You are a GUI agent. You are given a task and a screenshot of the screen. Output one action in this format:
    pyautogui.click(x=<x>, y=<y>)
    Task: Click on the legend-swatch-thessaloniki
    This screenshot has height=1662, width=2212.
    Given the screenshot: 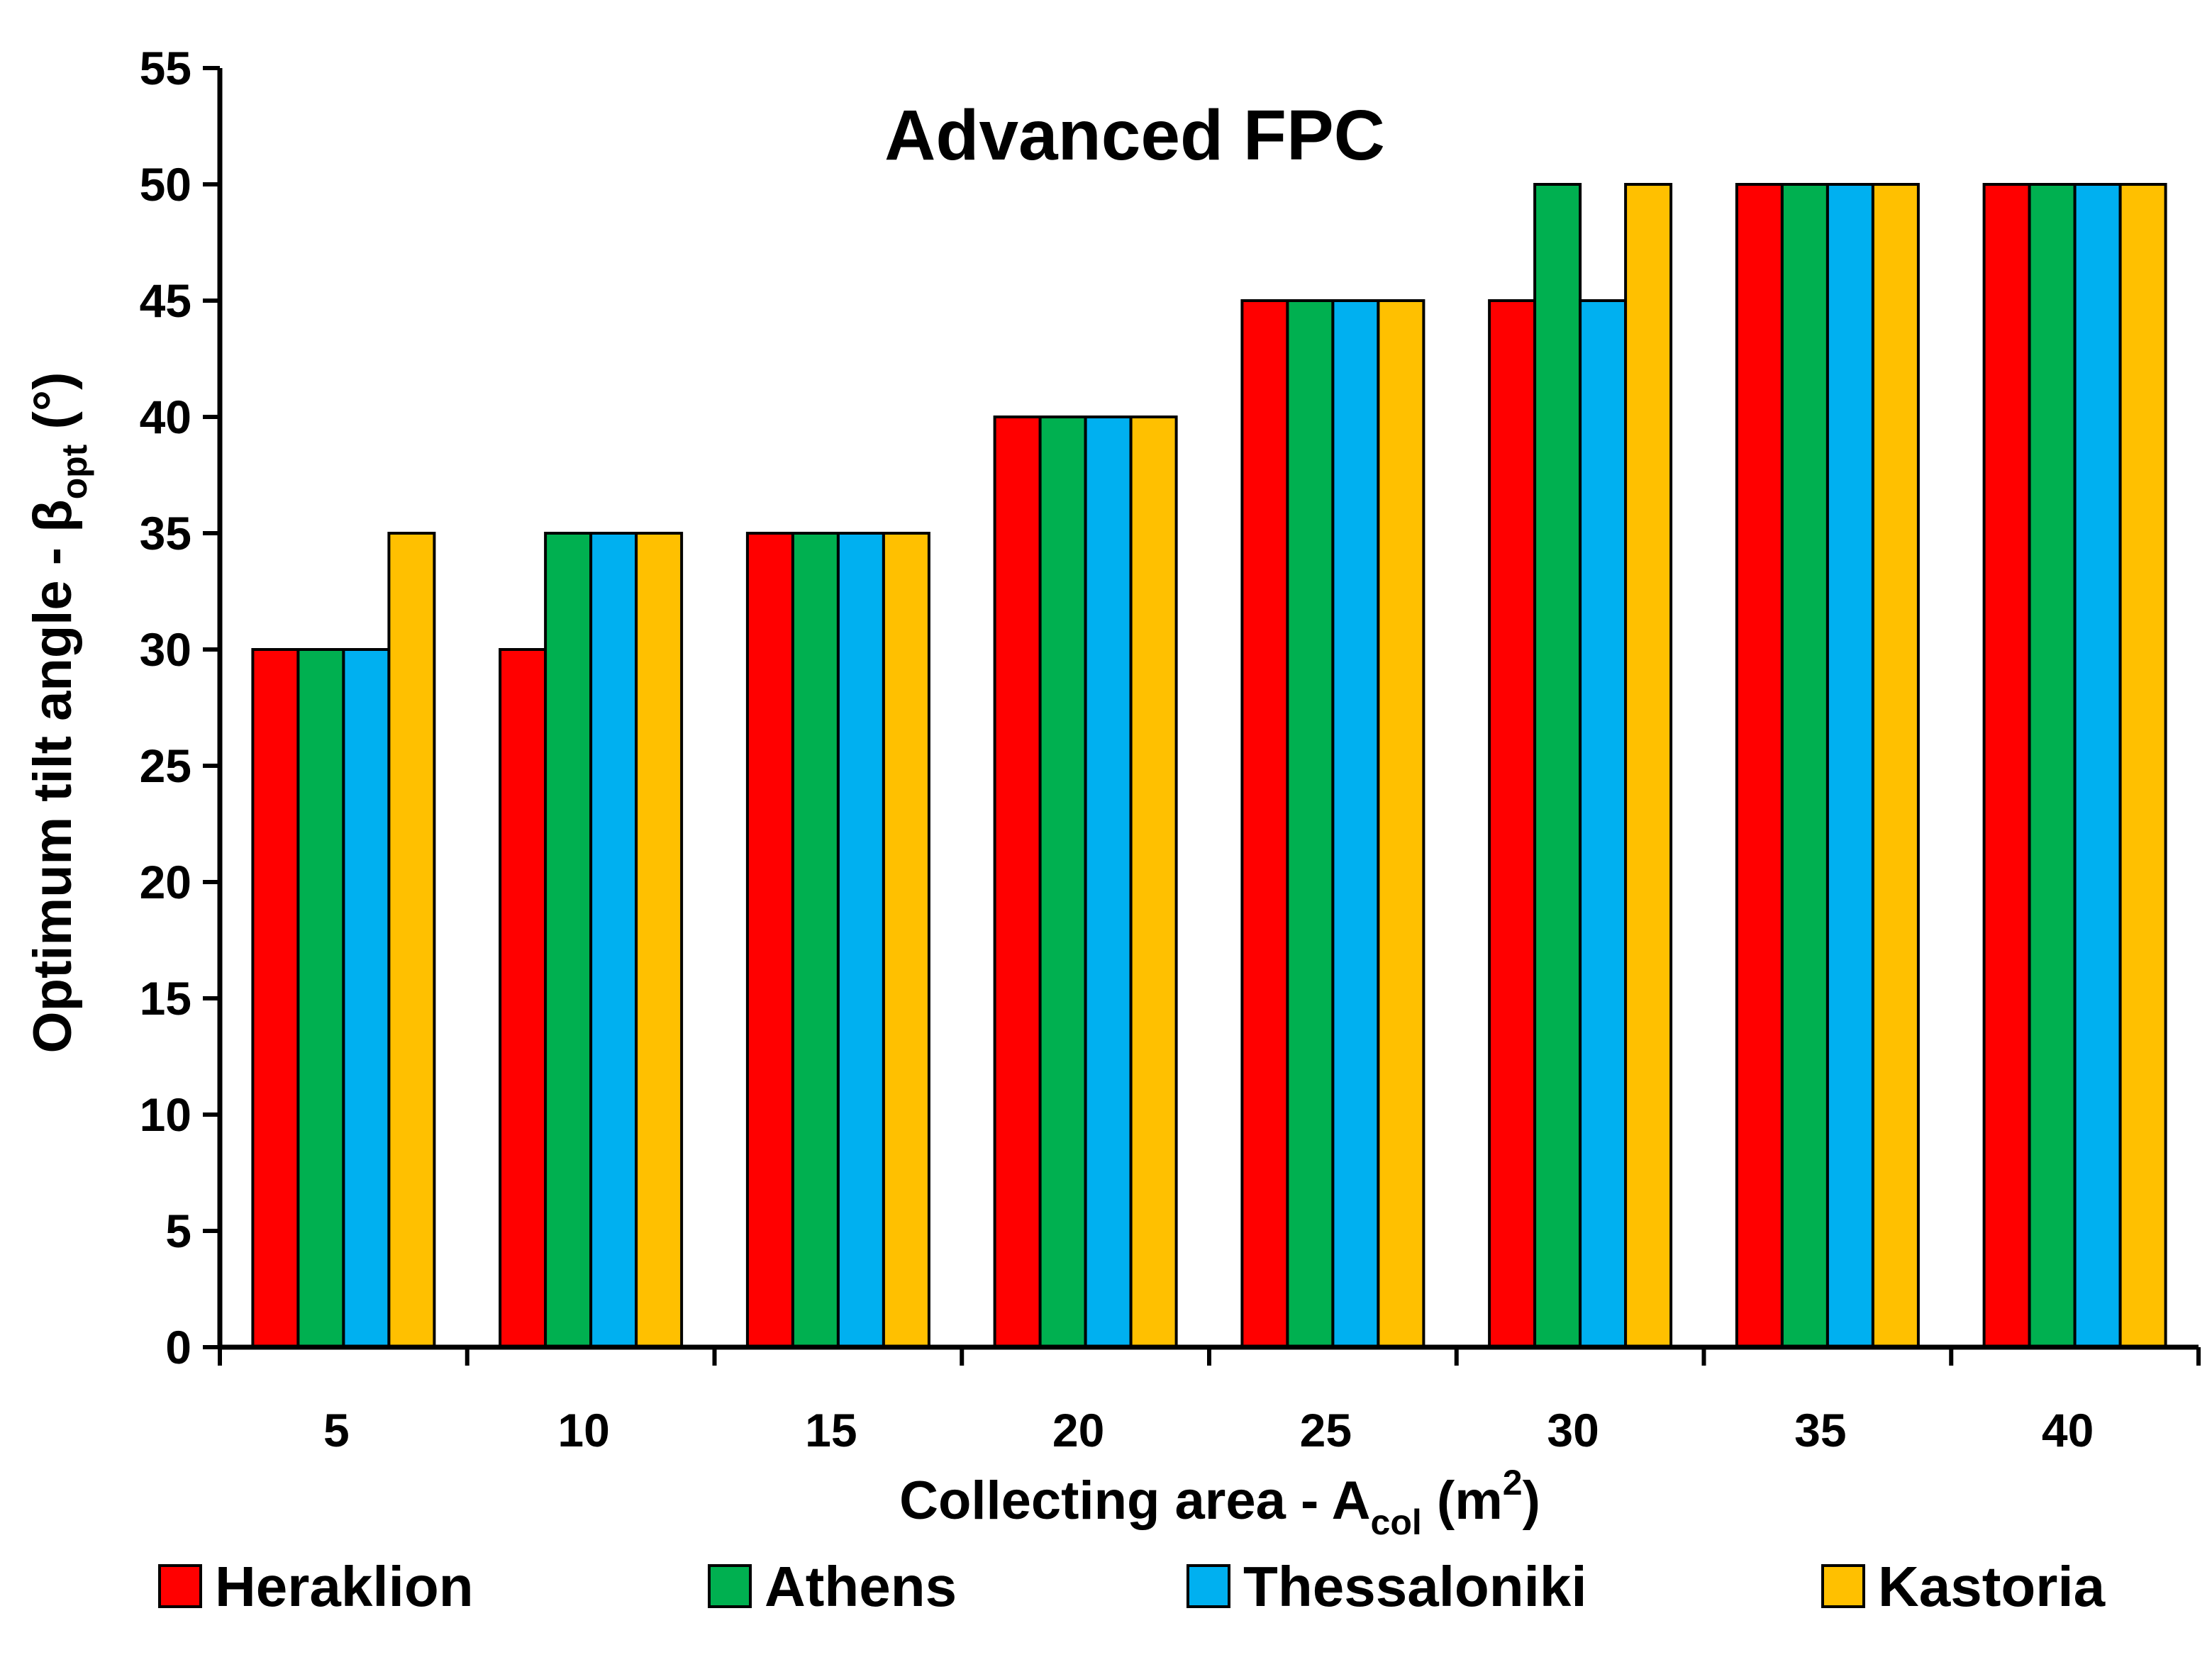 What is the action you would take?
    pyautogui.click(x=1208, y=1586)
    